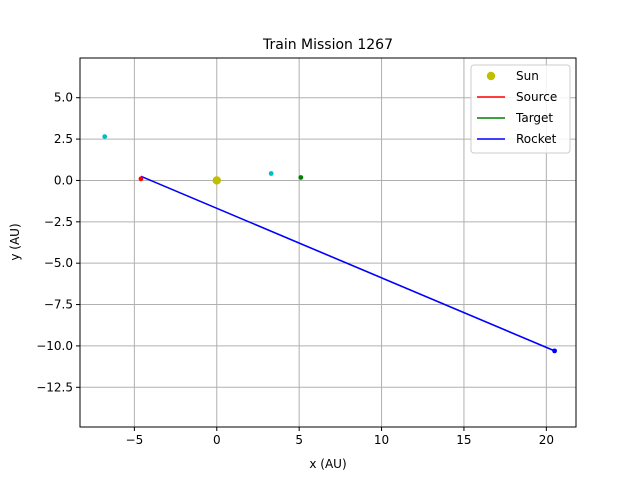 This screenshot has width=640, height=480. I want to click on y-tick-label: 2.5, so click(63, 139).